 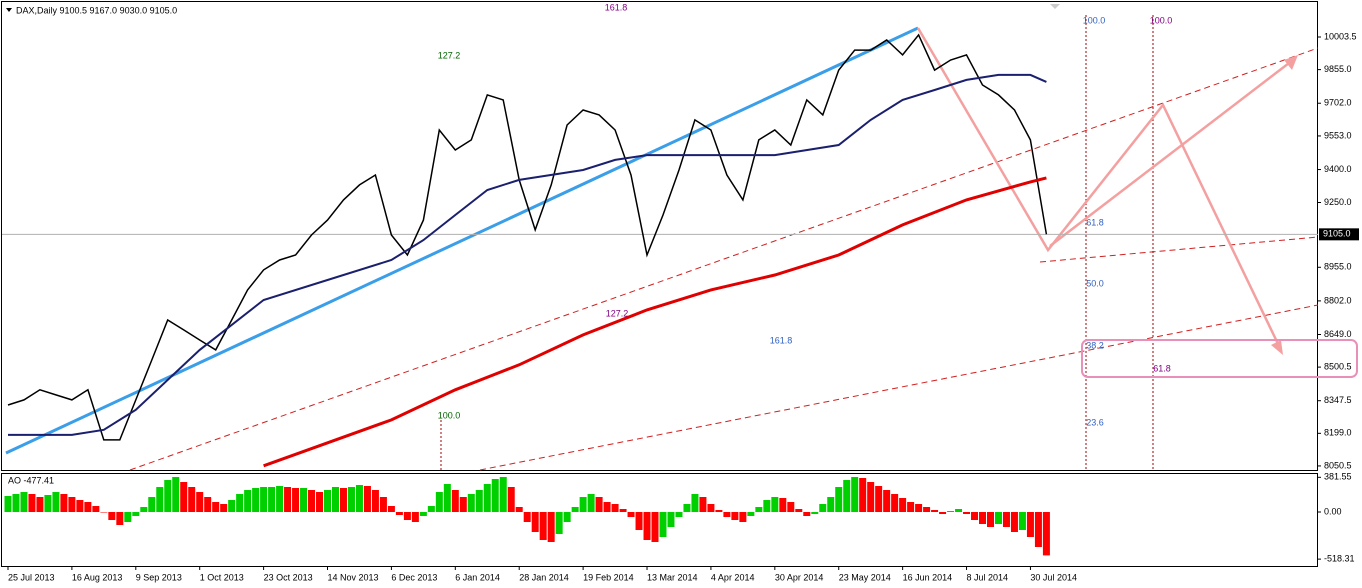 I want to click on x-tick-label: 28 Jan 2014, so click(x=544, y=577).